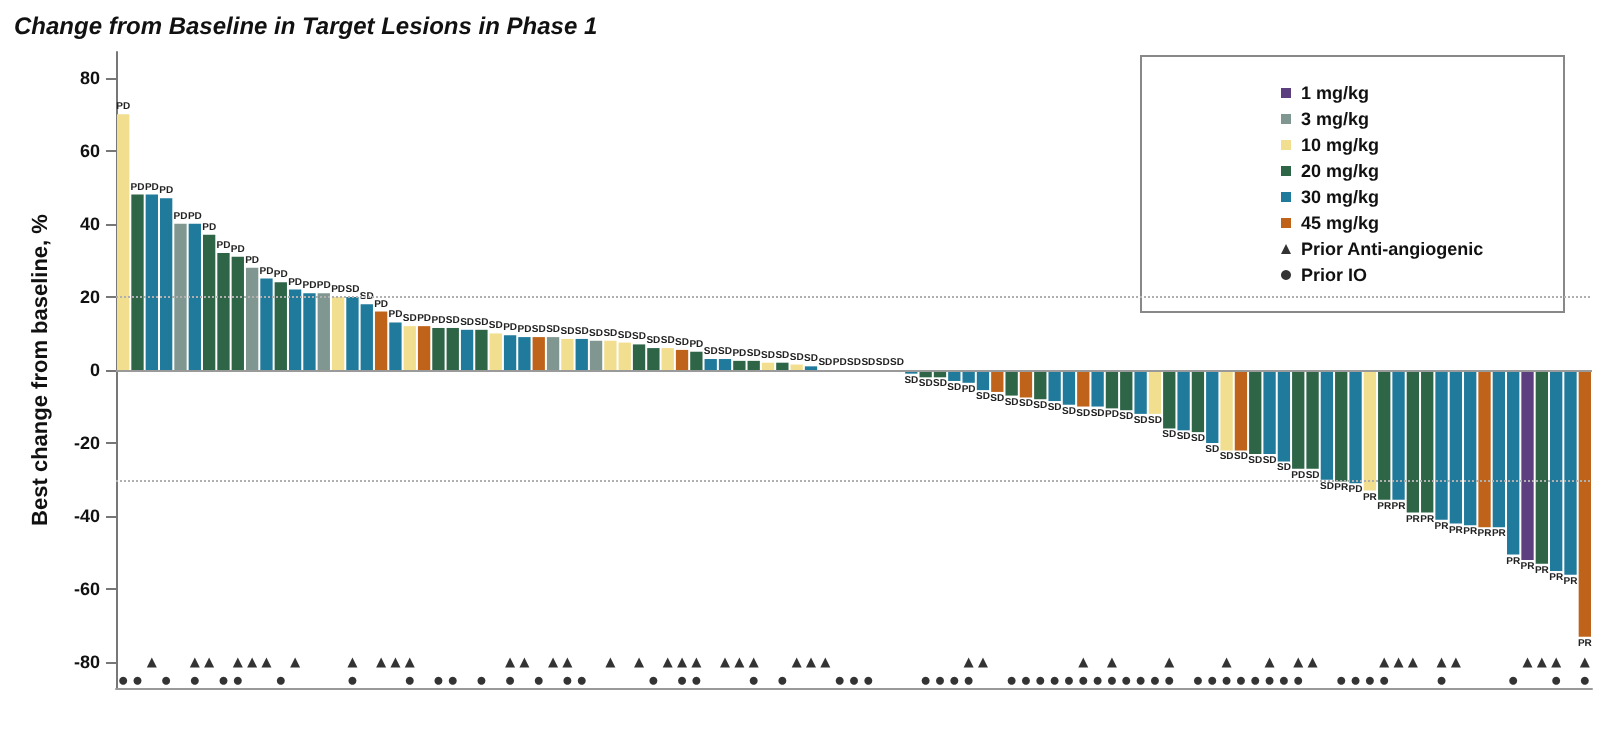 The height and width of the screenshot is (742, 1600). Describe the element at coordinates (1335, 93) in the screenshot. I see `legend-label: 1 mg/kg` at that location.